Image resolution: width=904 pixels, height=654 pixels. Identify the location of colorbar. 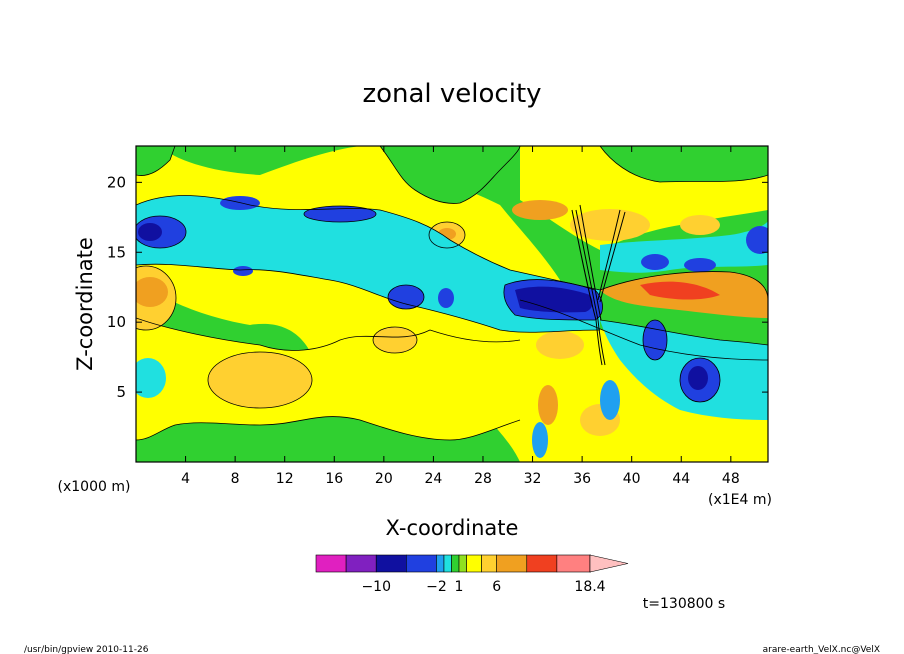
(472, 563).